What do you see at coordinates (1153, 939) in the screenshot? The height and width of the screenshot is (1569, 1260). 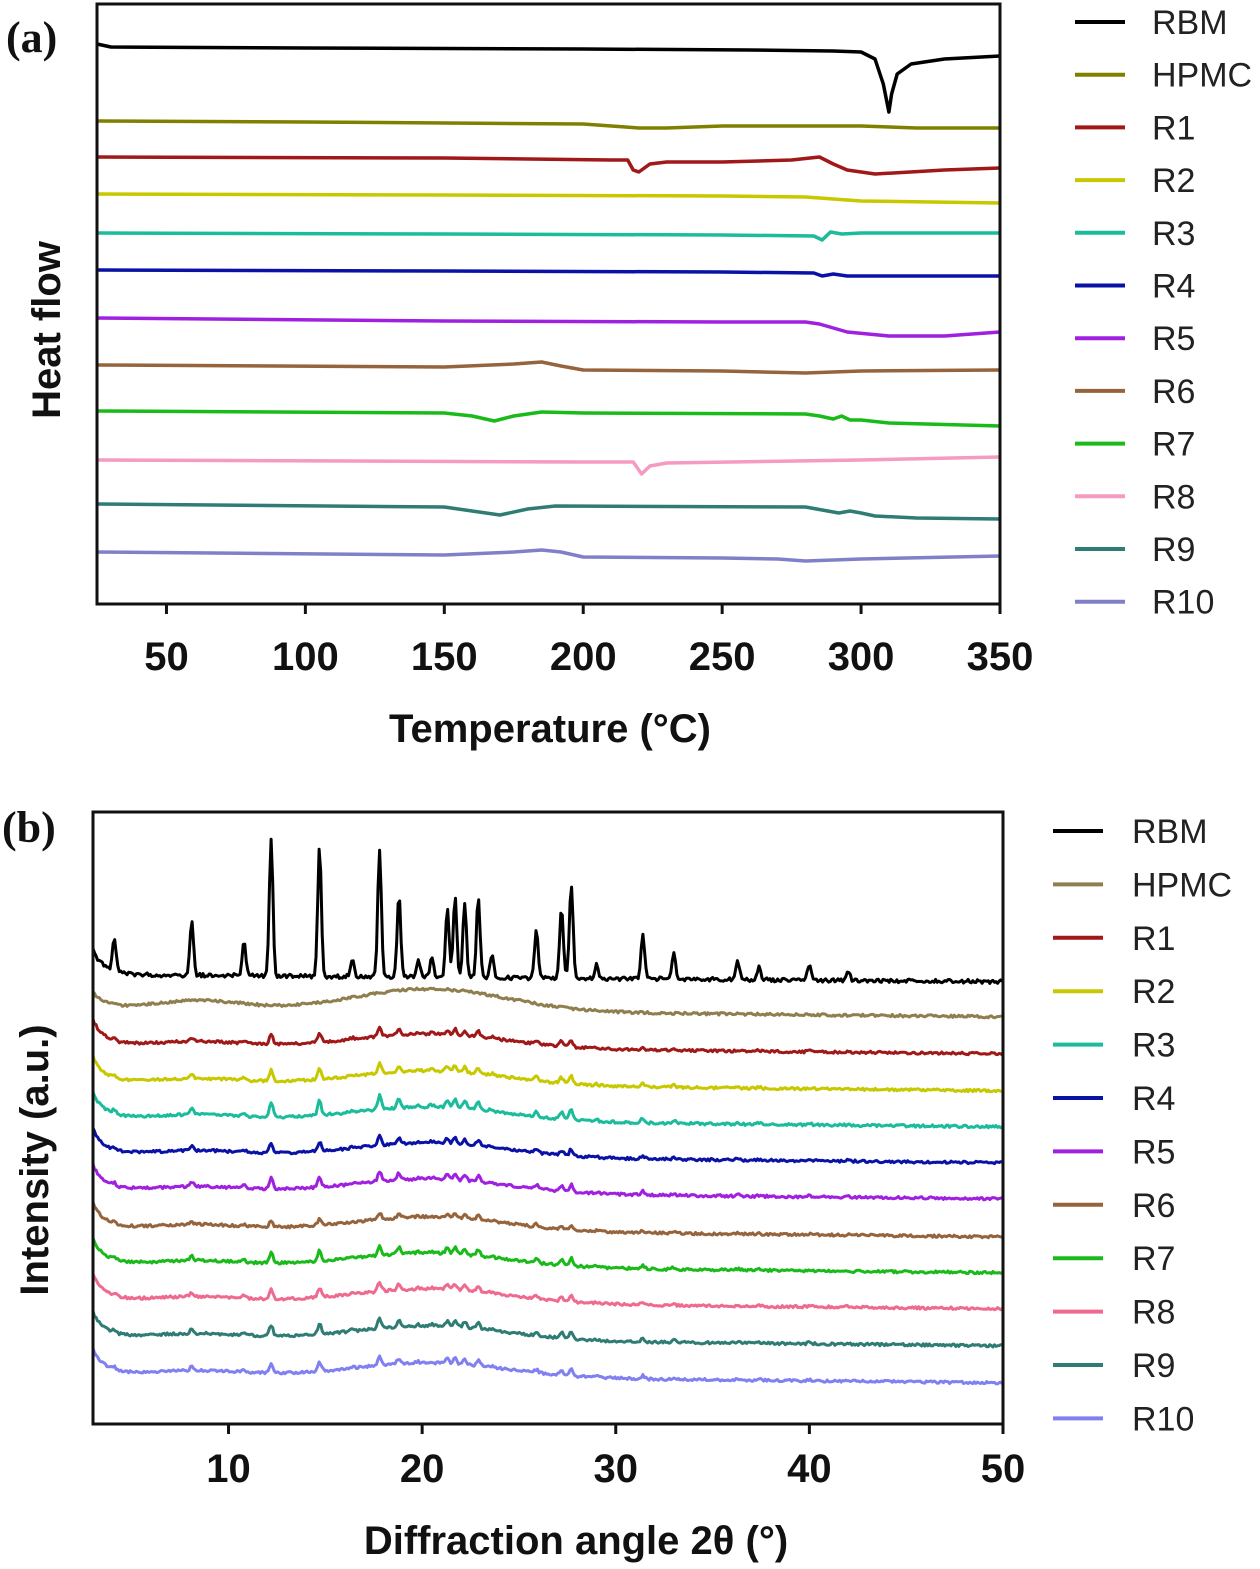 I see `xrd-legend-label-r1: R1` at bounding box center [1153, 939].